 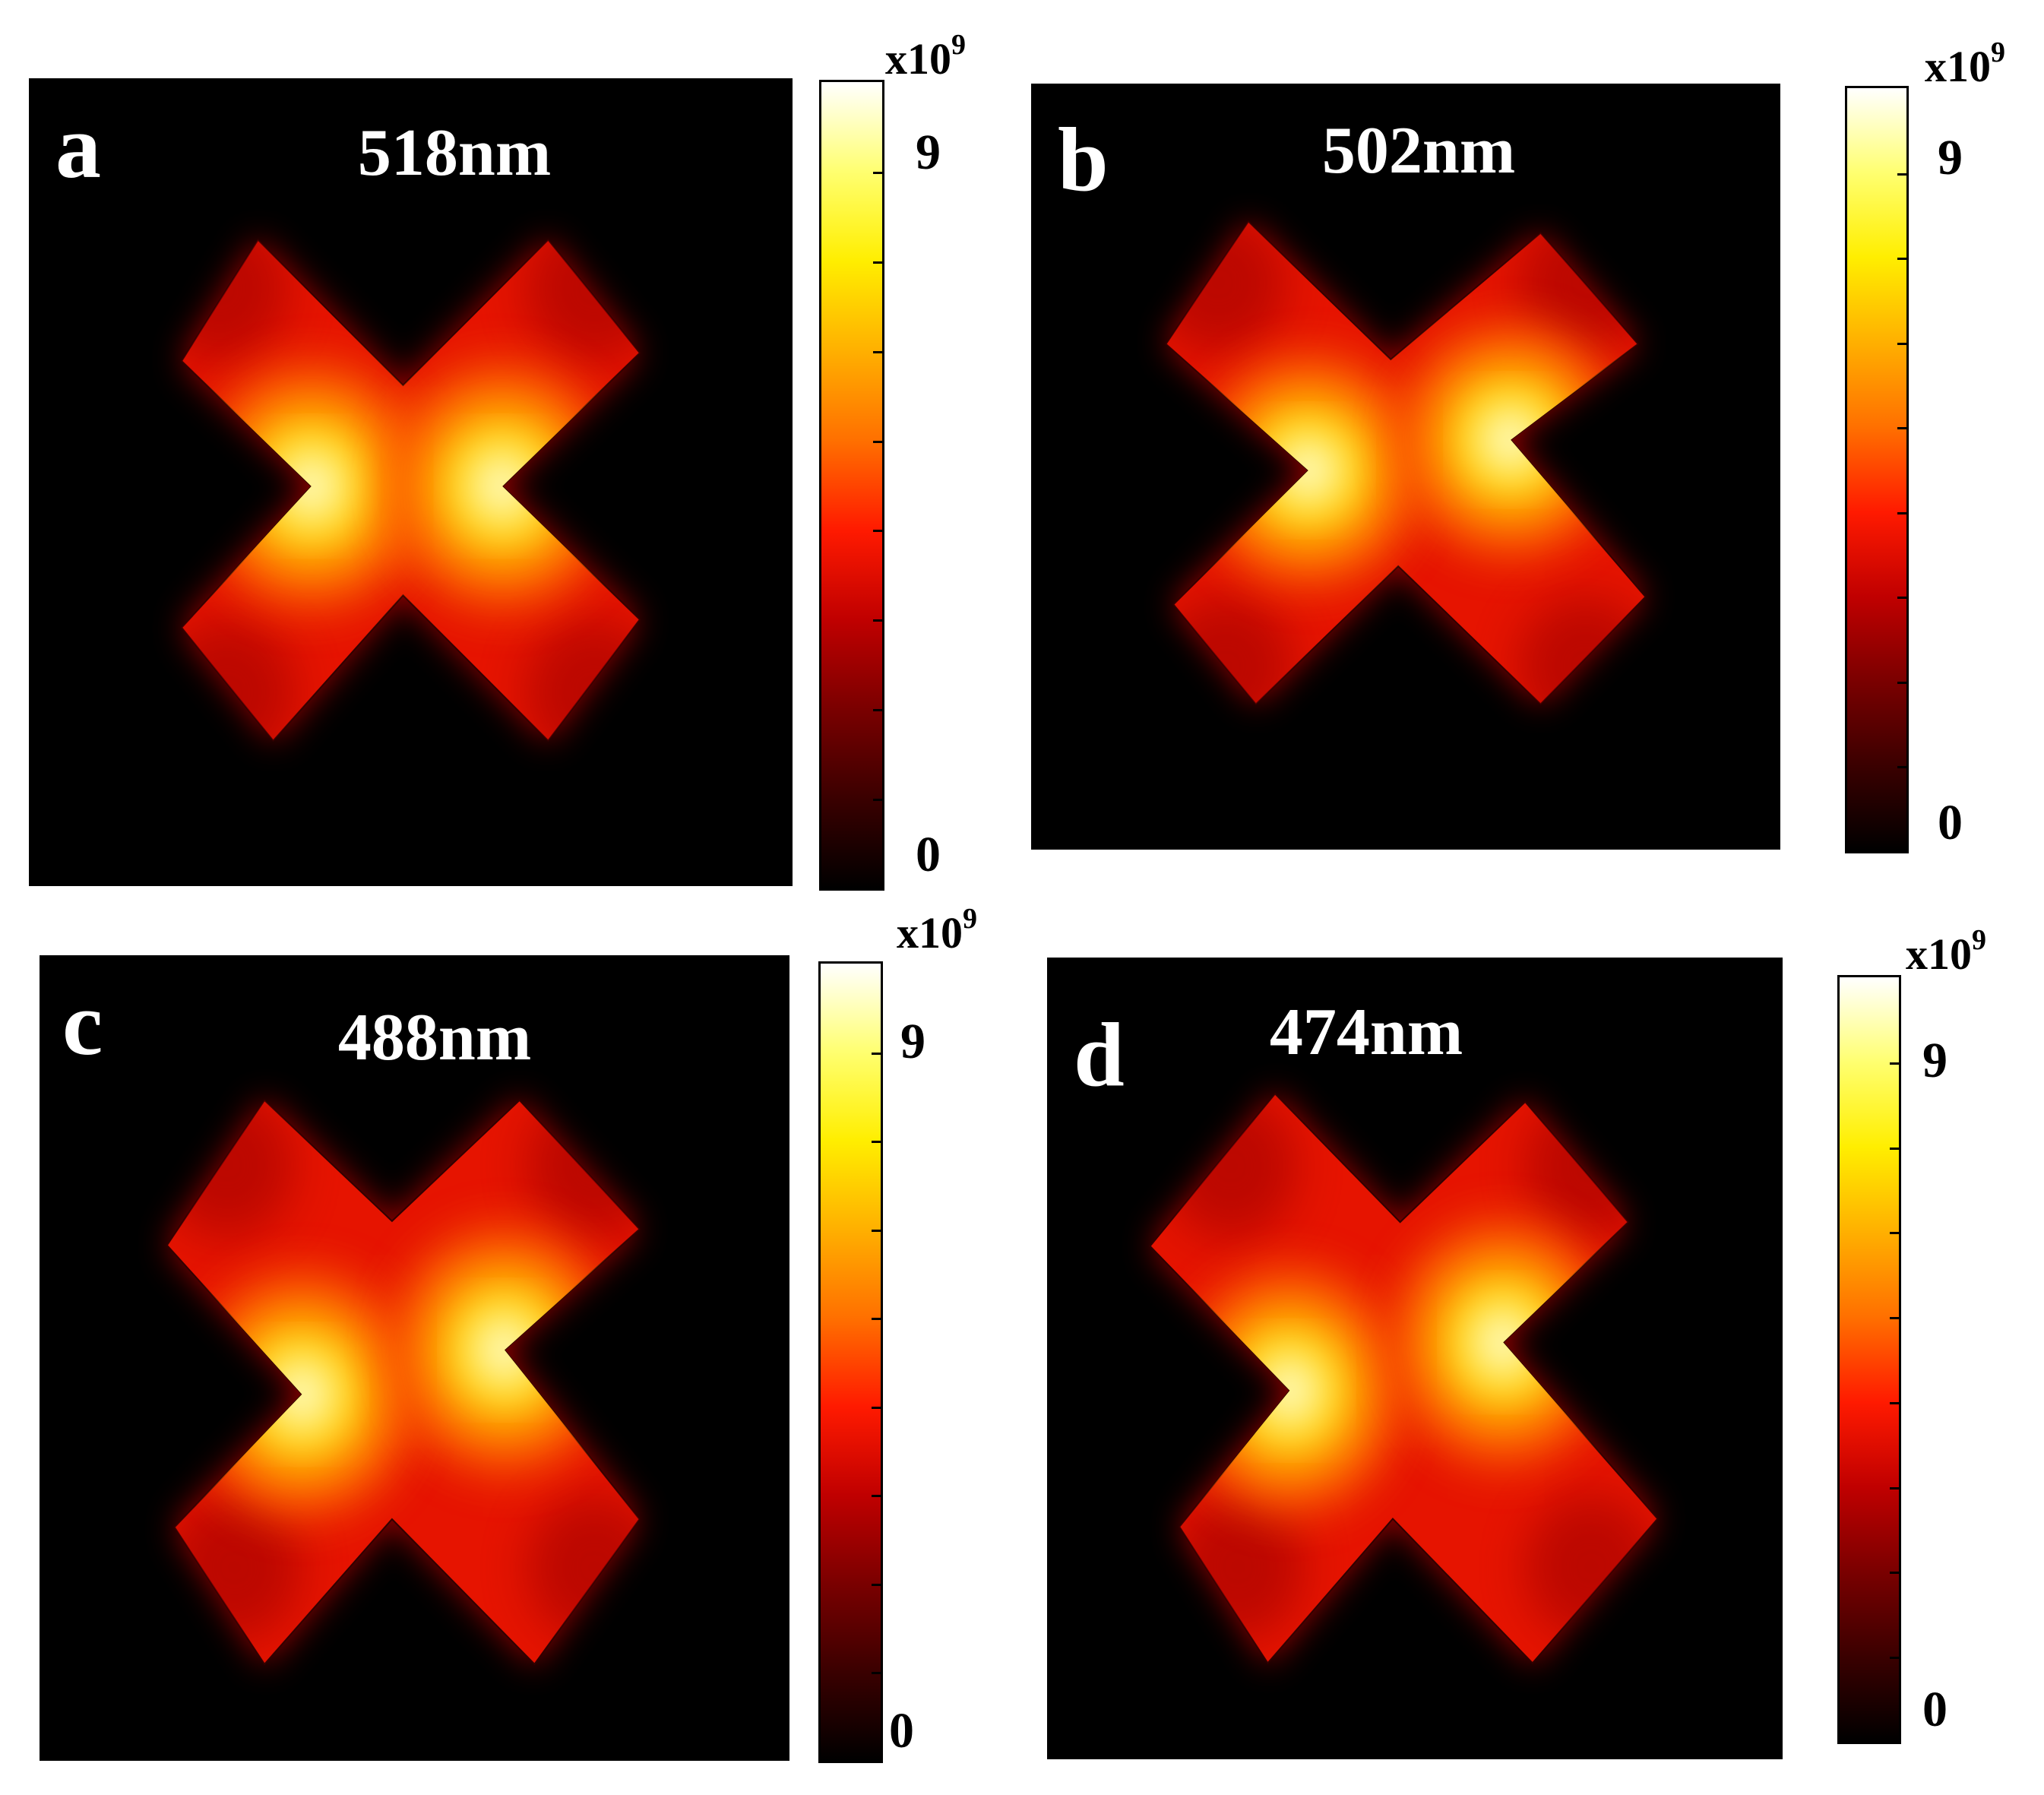 I want to click on colorbar-exponent-c: x109, so click(x=937, y=929).